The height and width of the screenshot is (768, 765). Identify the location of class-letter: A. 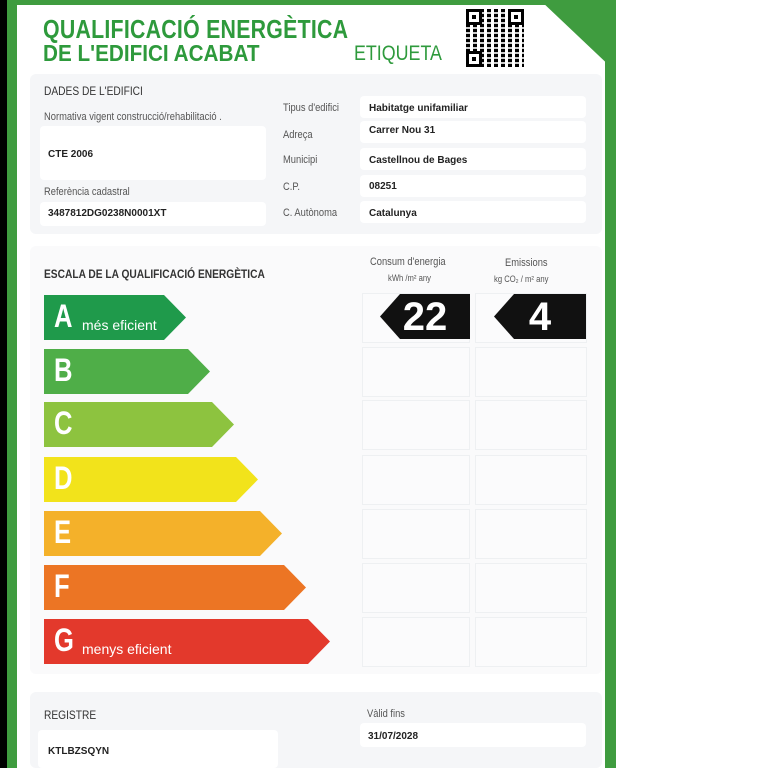
(63, 316).